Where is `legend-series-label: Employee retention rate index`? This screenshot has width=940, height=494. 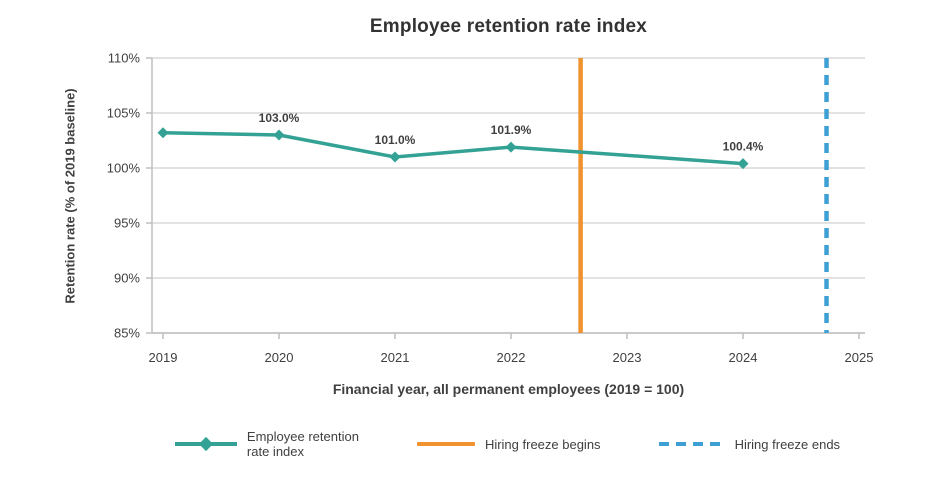 legend-series-label: Employee retention rate index is located at coordinates (303, 444).